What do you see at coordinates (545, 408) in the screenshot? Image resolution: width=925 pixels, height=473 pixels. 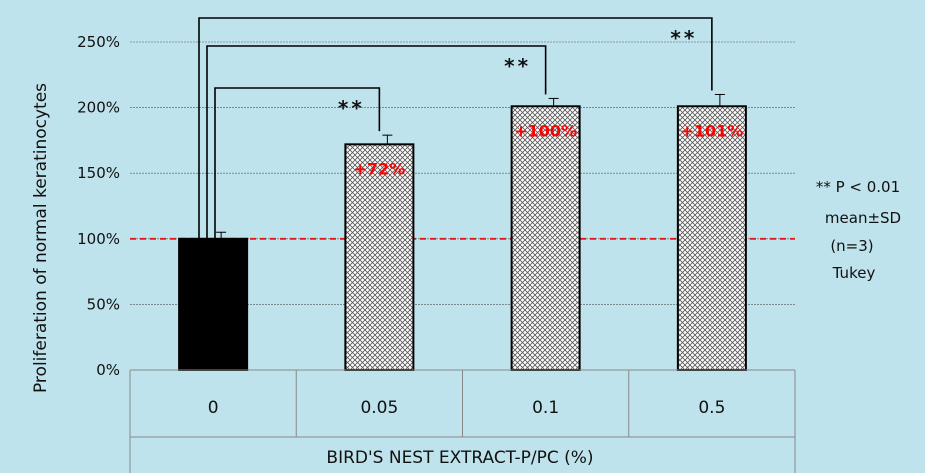 I see `x-tick-label: 0.1` at bounding box center [545, 408].